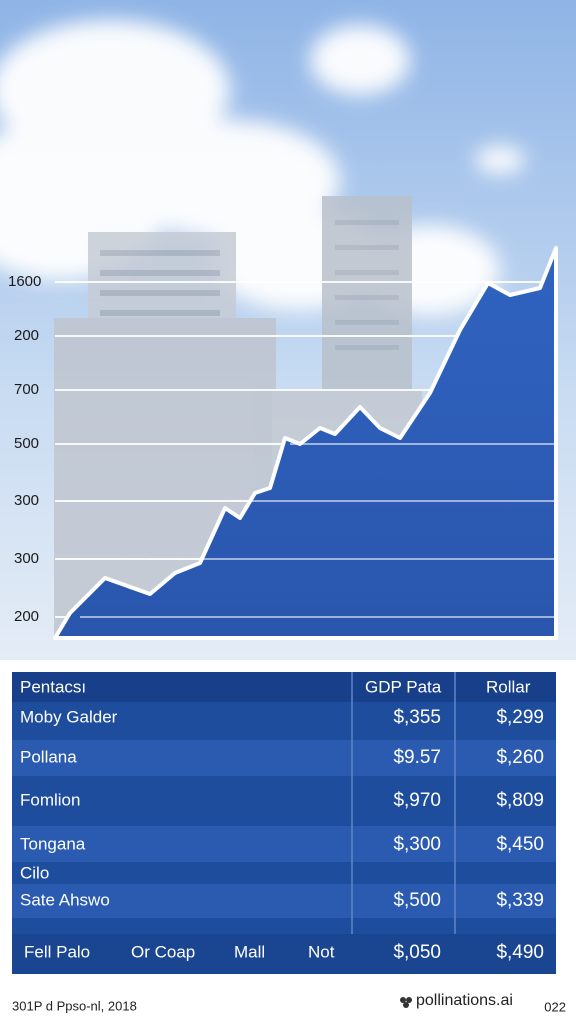 The image size is (576, 1024). I want to click on axis-label: 500, so click(26, 443).